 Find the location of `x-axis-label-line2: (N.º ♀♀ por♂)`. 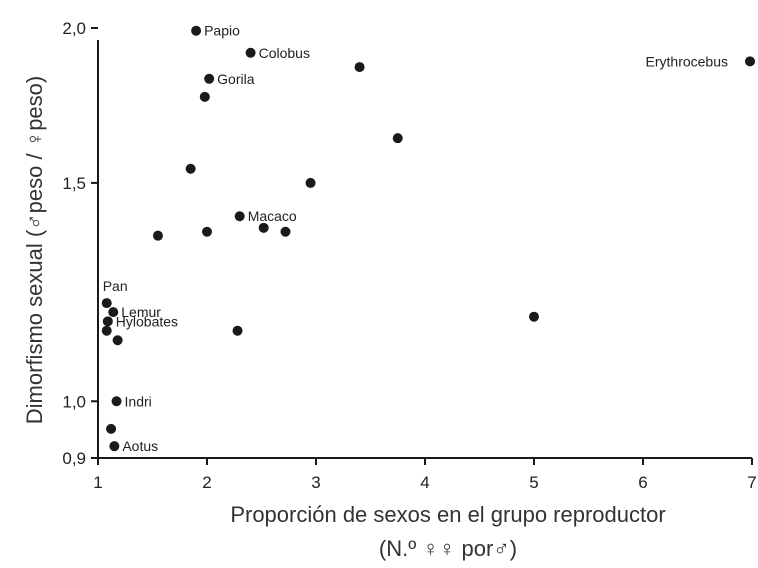

x-axis-label-line2: (N.º ♀♀ por♂) is located at coordinates (448, 548).